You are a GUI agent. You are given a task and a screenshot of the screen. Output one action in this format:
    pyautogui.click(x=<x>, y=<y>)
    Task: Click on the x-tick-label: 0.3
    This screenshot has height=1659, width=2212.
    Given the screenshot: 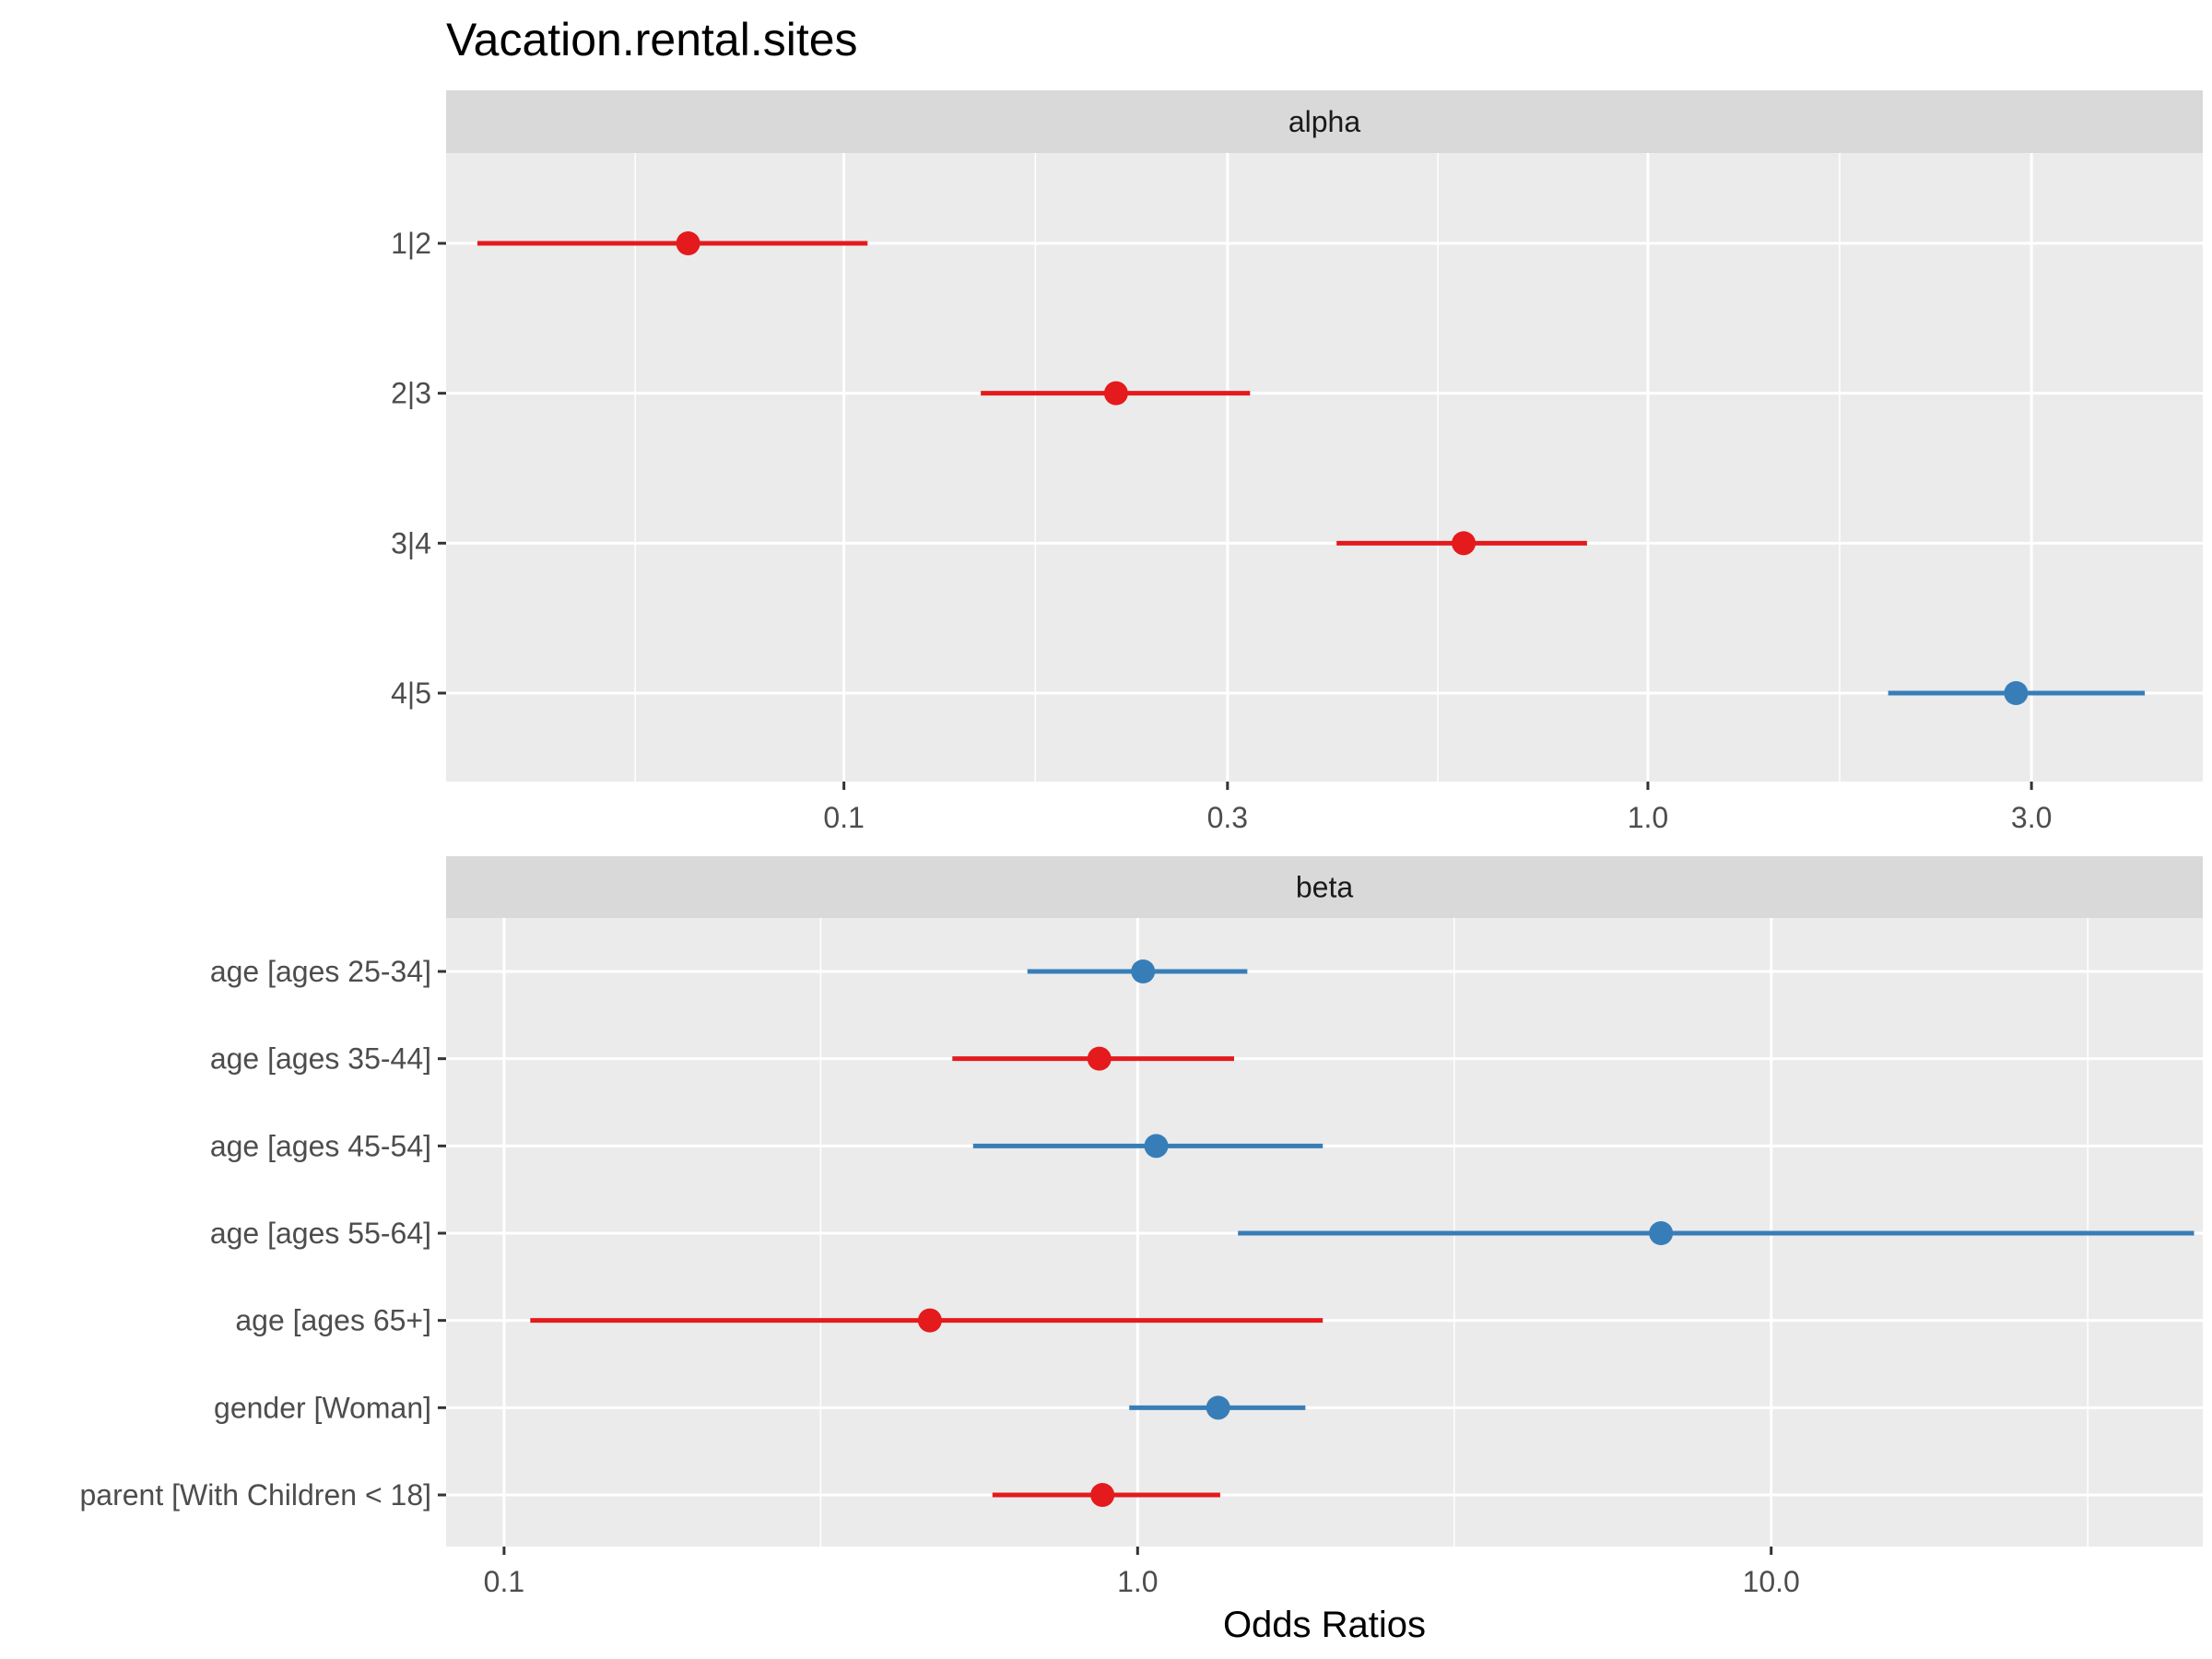 What is the action you would take?
    pyautogui.click(x=1227, y=817)
    